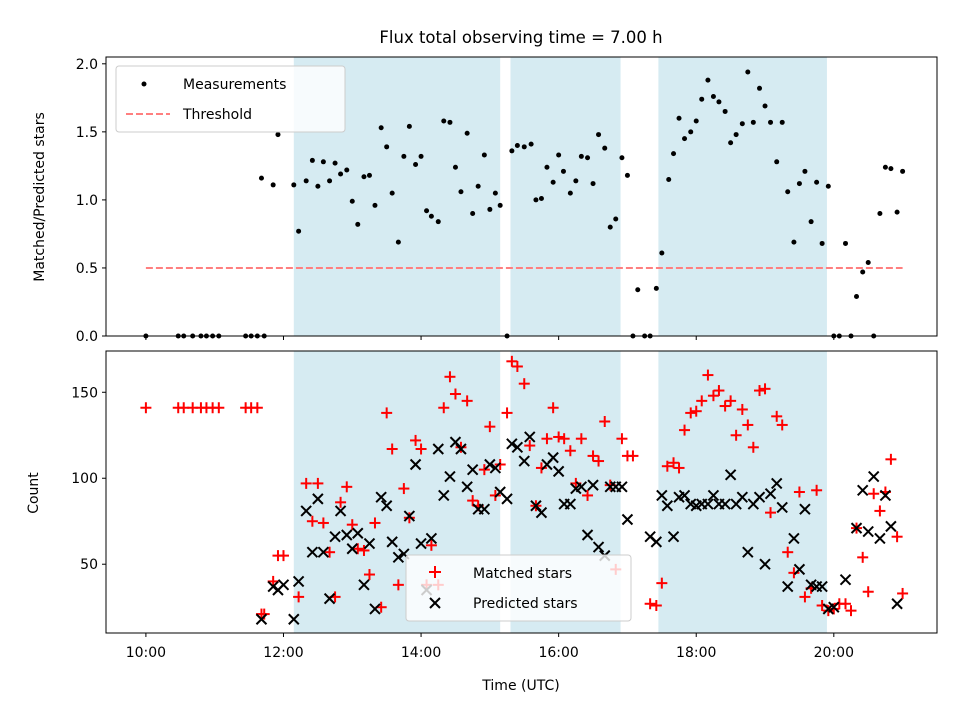  What do you see at coordinates (34, 493) in the screenshot?
I see `count-y-axis-label: Count` at bounding box center [34, 493].